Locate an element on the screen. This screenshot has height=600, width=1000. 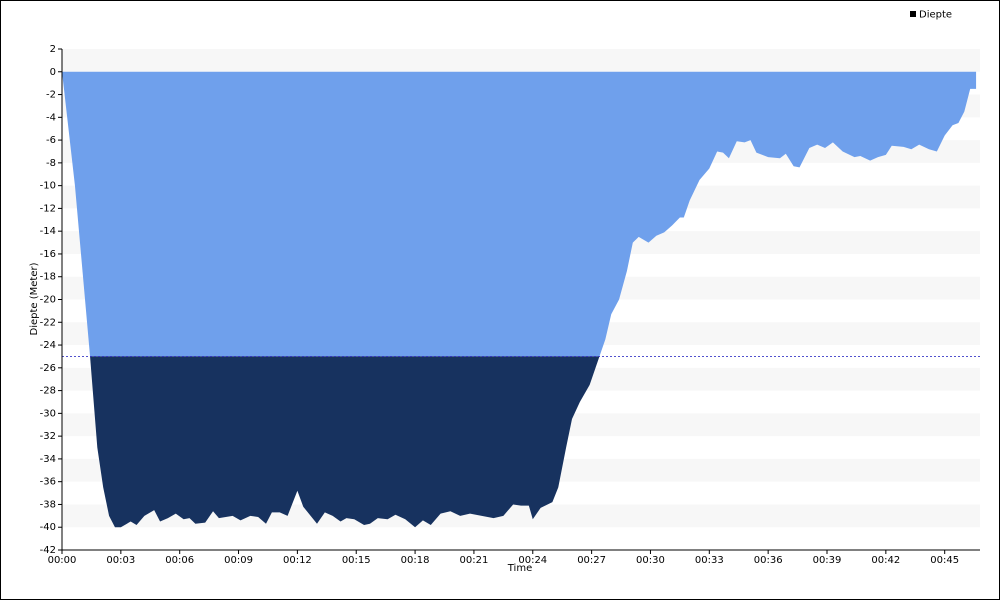
y-tick-label: -16 is located at coordinates (48, 254).